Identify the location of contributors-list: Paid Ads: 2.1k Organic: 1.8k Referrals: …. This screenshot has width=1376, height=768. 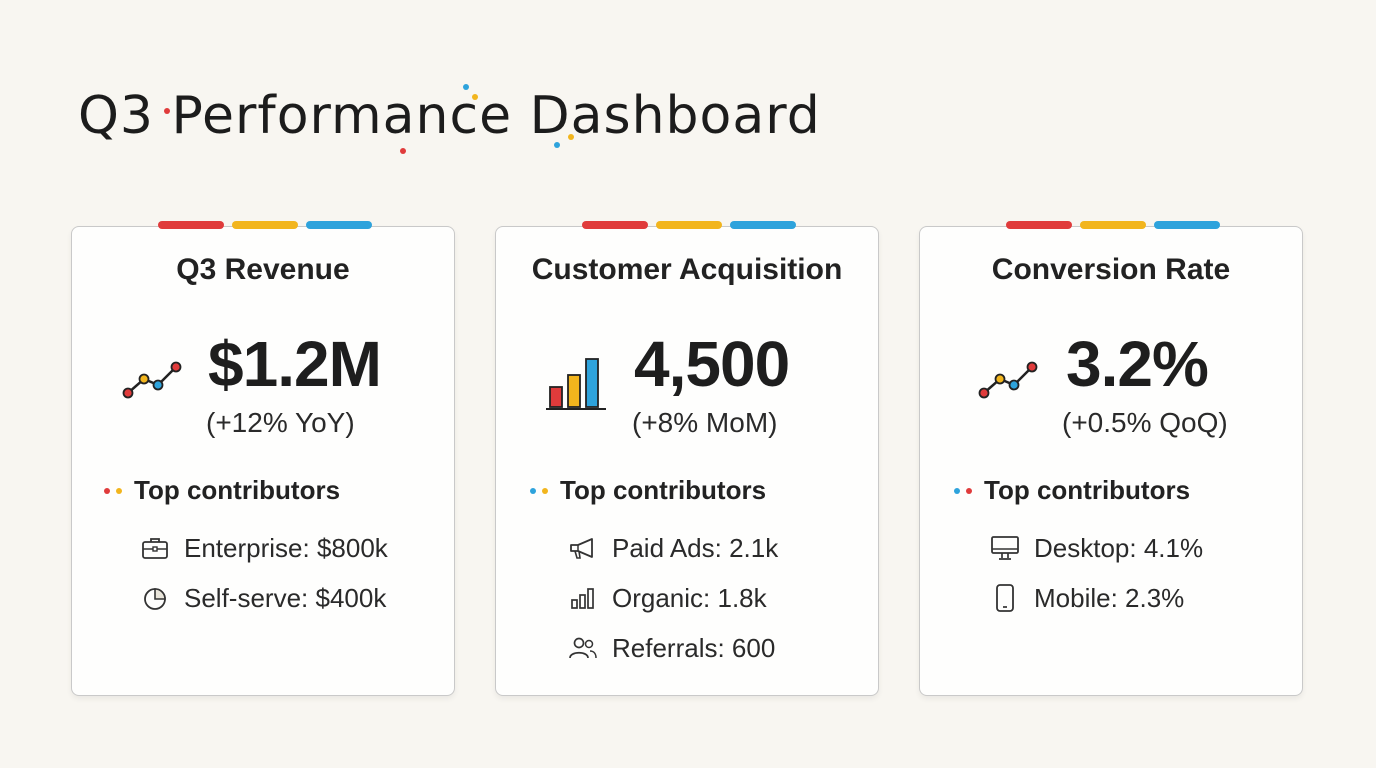
(673, 598).